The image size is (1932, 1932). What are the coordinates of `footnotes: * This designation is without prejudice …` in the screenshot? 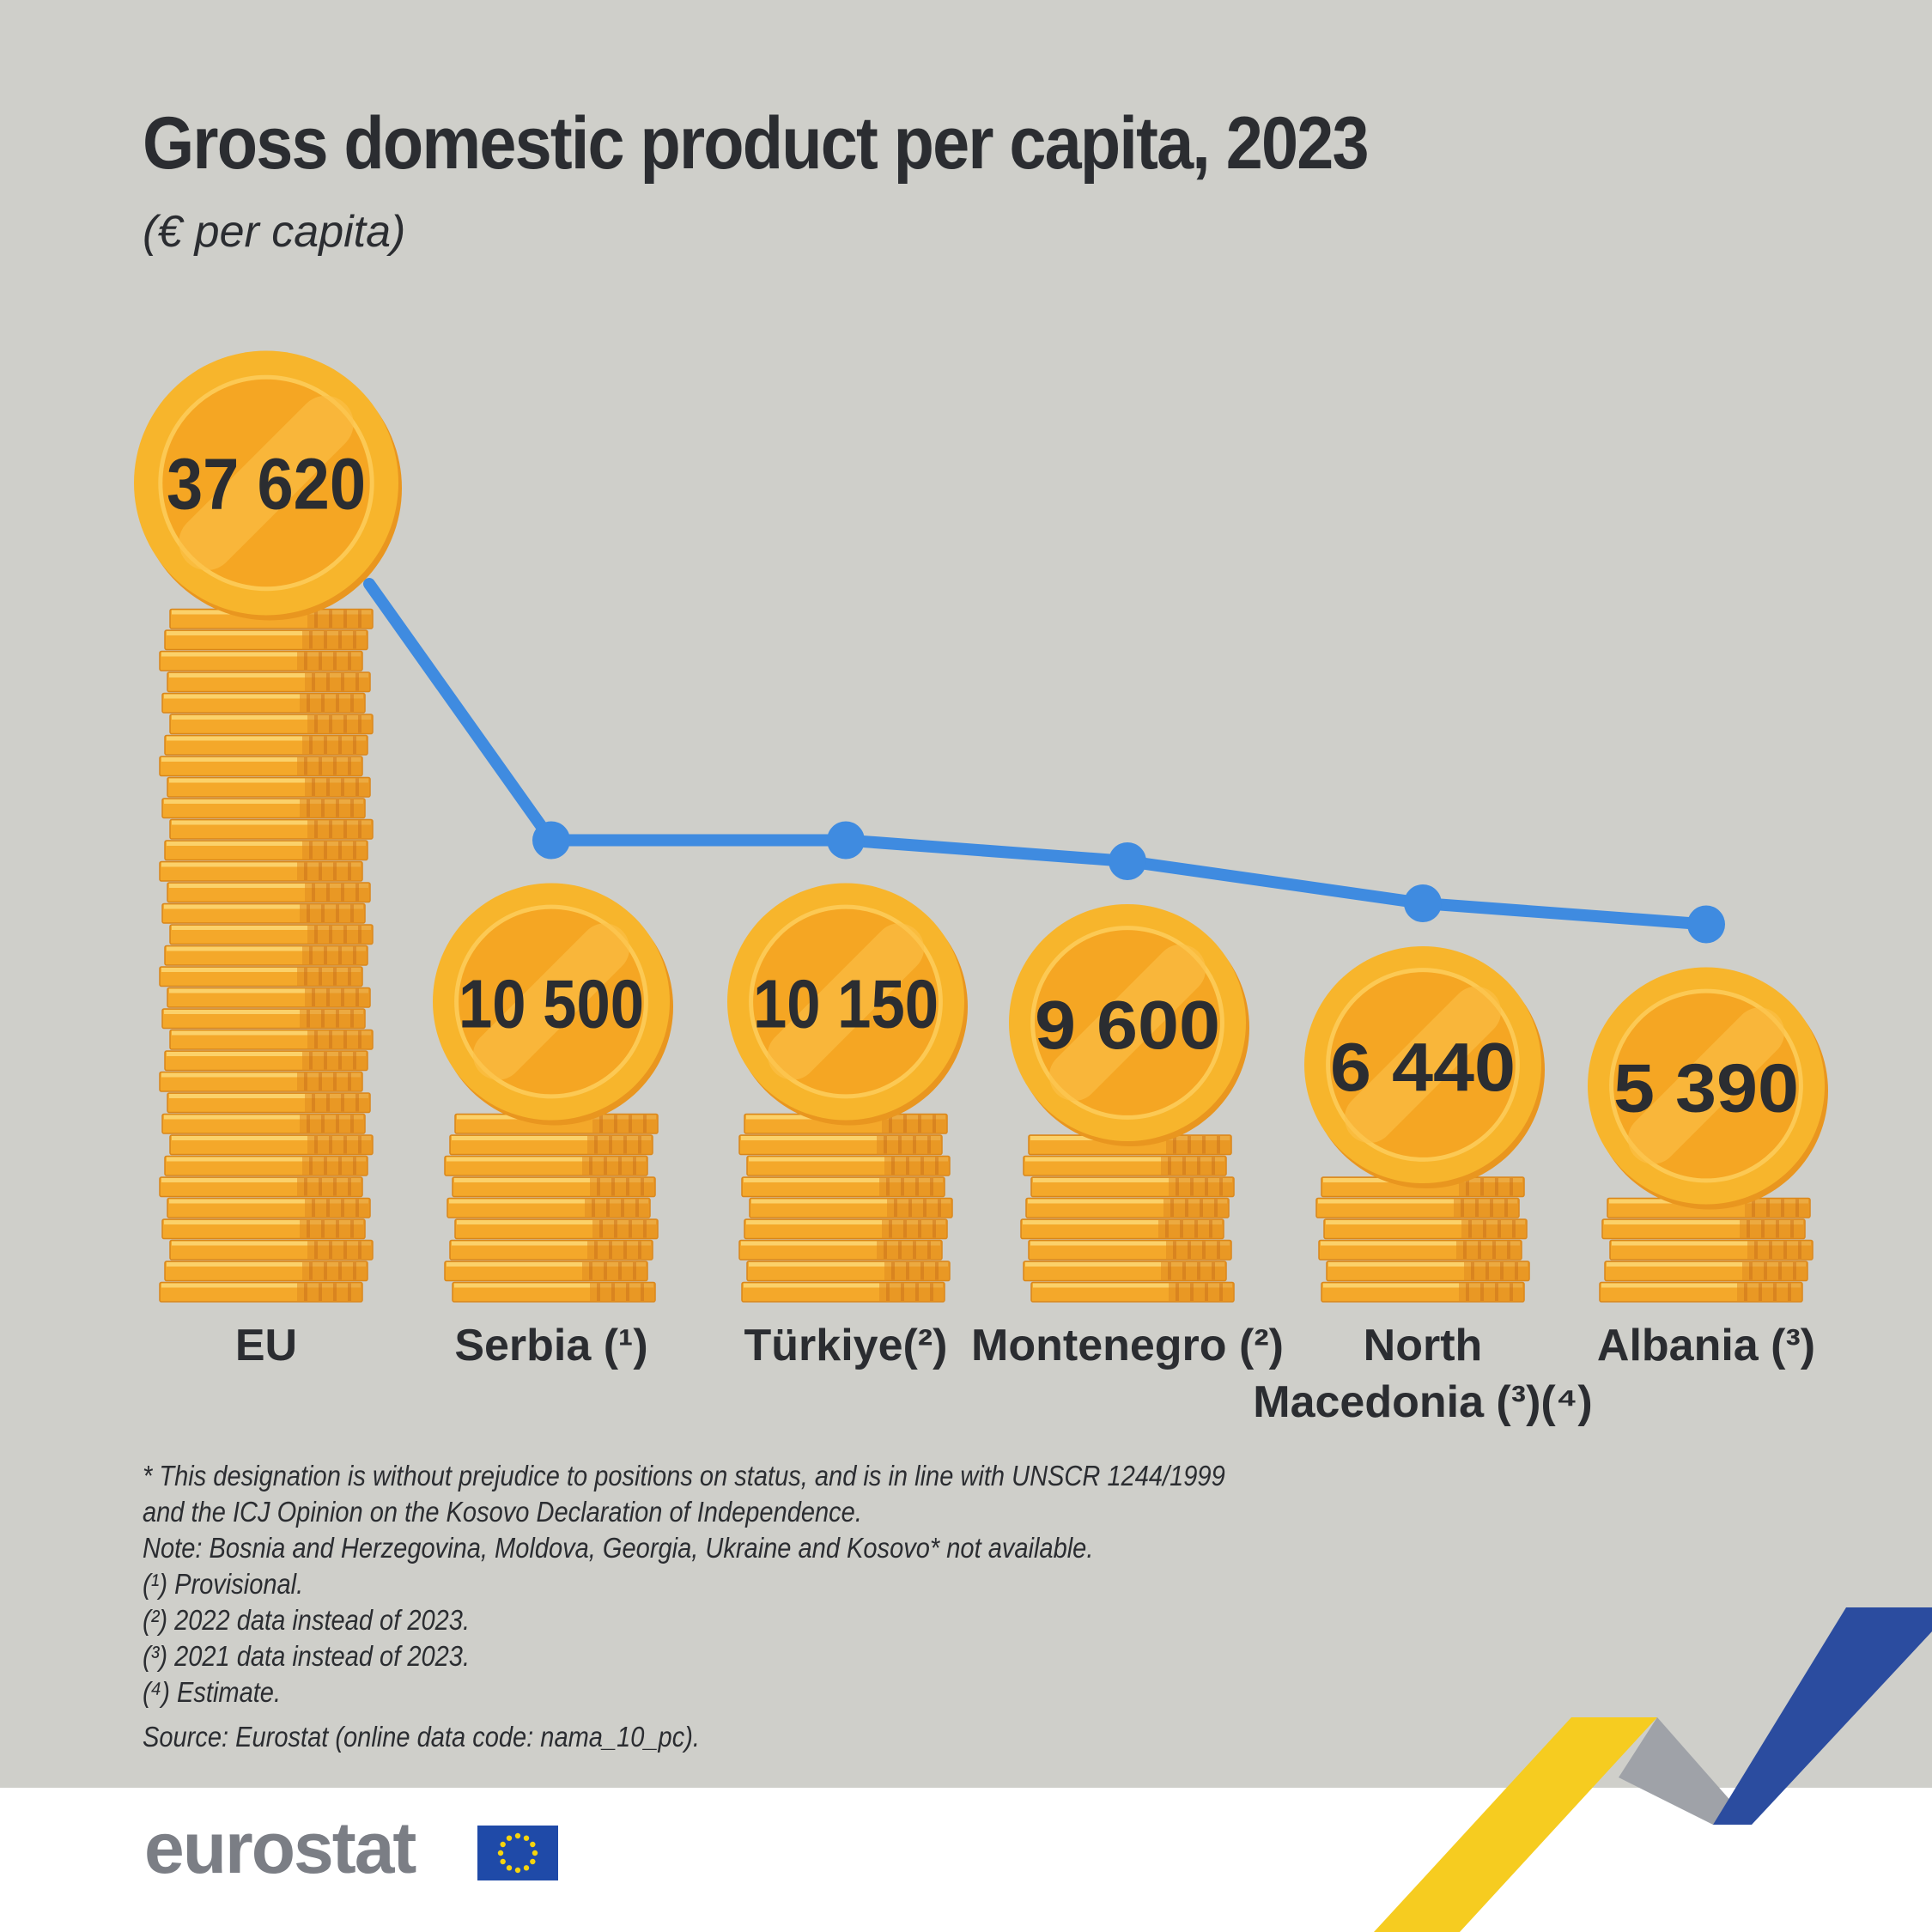 It's located at (684, 1606).